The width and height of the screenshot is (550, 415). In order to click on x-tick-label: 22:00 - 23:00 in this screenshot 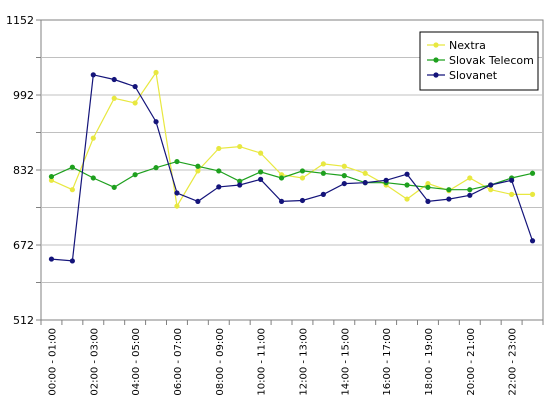, I will do `click(513, 362)`.